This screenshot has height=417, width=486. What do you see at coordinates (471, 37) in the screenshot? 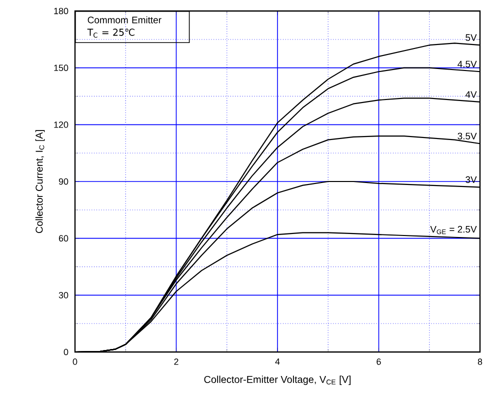
I see `legend-label: 5V` at bounding box center [471, 37].